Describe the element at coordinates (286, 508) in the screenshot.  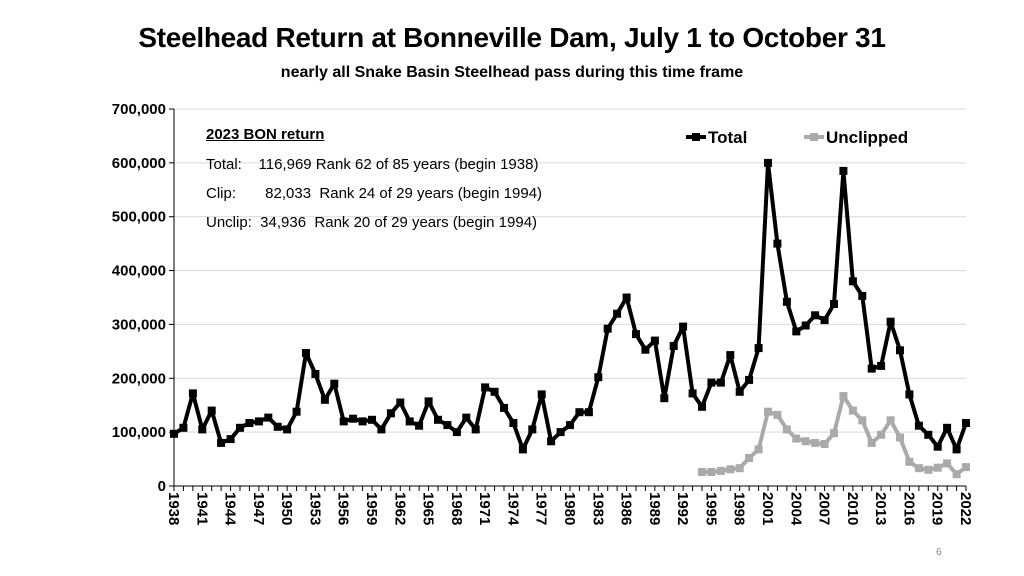
I see `x-tick-label: 1950` at that location.